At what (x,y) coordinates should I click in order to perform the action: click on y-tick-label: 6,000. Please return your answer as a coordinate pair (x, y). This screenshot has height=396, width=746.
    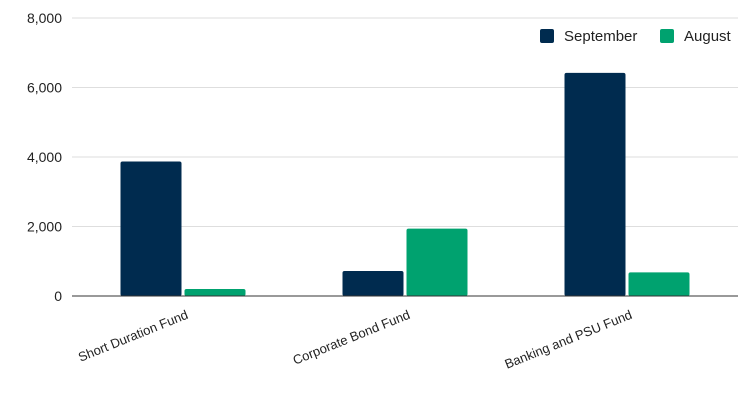
    Looking at the image, I should click on (44, 88).